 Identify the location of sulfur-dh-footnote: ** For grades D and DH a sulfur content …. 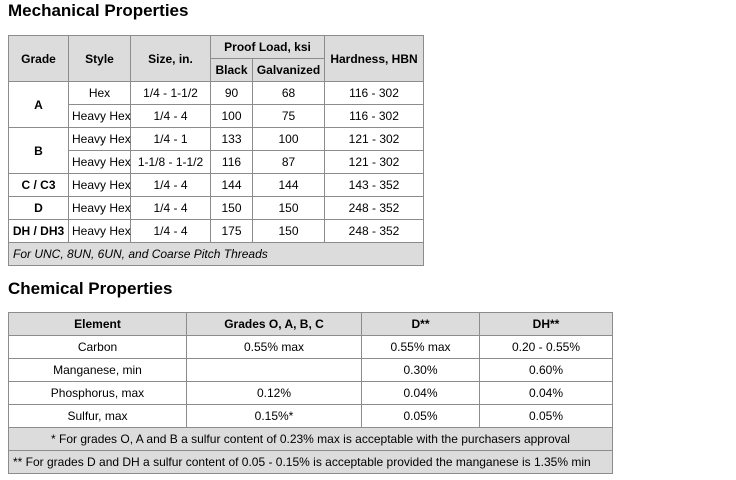
(310, 462).